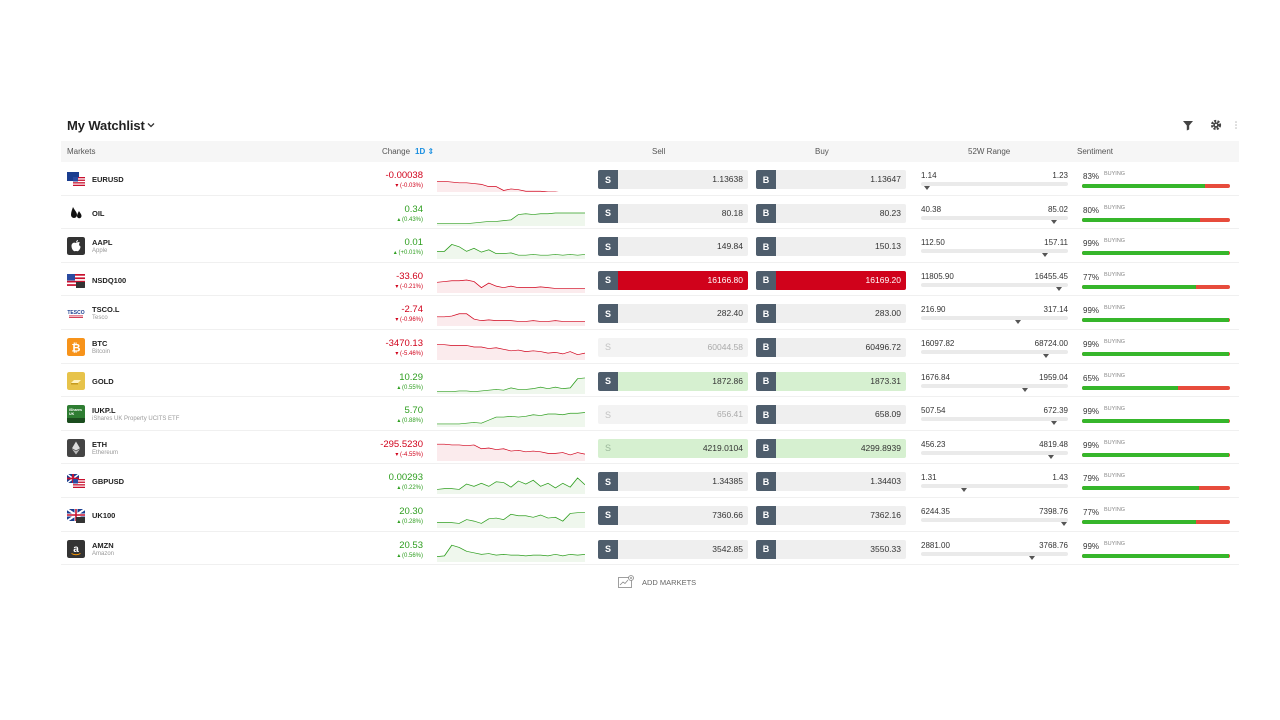 This screenshot has height=720, width=1280. Describe the element at coordinates (103, 381) in the screenshot. I see `market-symbol: GOLD` at that location.